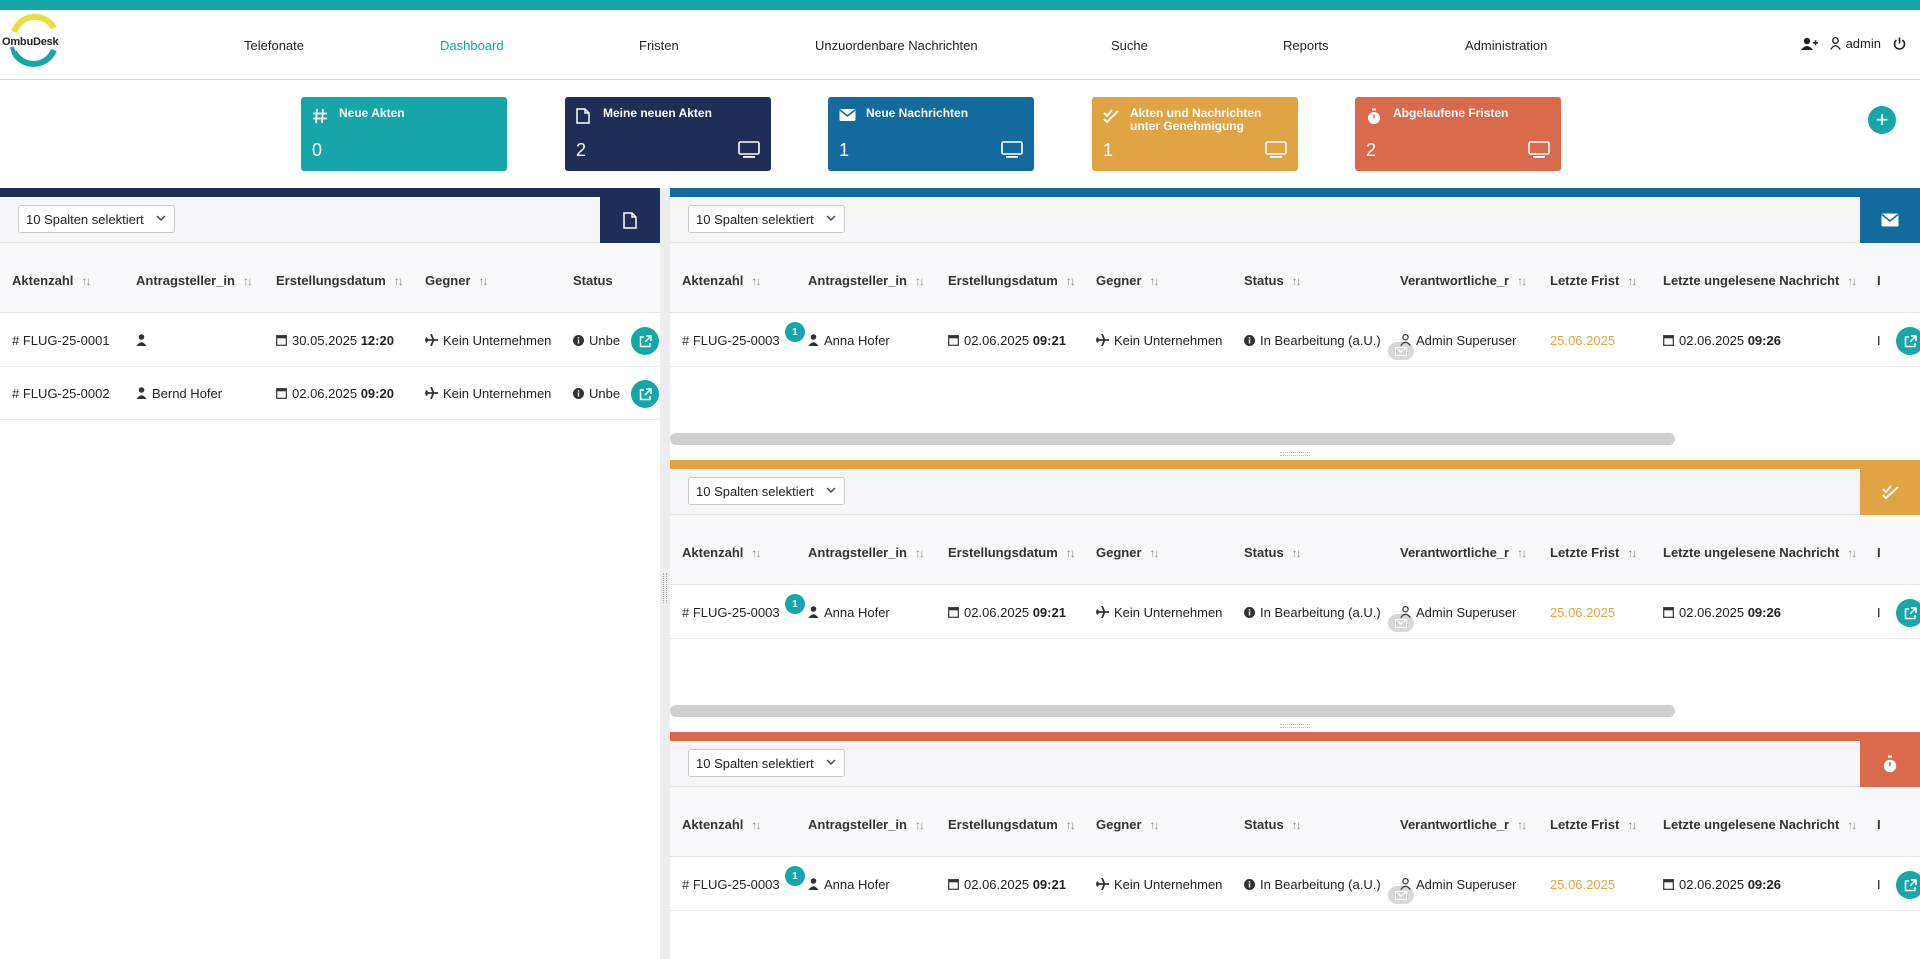 This screenshot has width=1920, height=959. What do you see at coordinates (41, 42) in the screenshot?
I see `ombudesk-logo: OmbuDesk` at bounding box center [41, 42].